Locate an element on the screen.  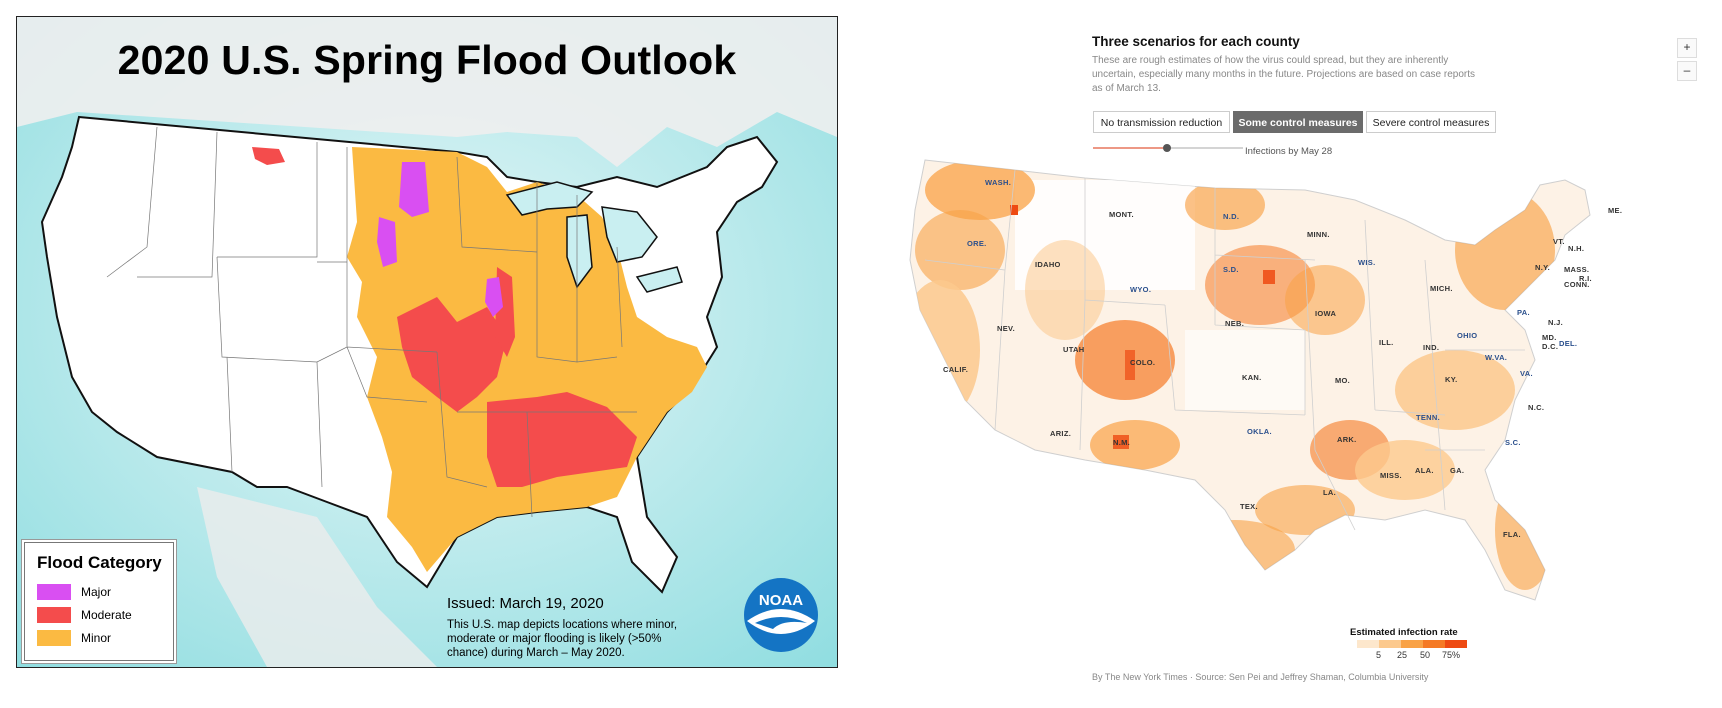
legend-item-minor: Minor is located at coordinates (74, 638).